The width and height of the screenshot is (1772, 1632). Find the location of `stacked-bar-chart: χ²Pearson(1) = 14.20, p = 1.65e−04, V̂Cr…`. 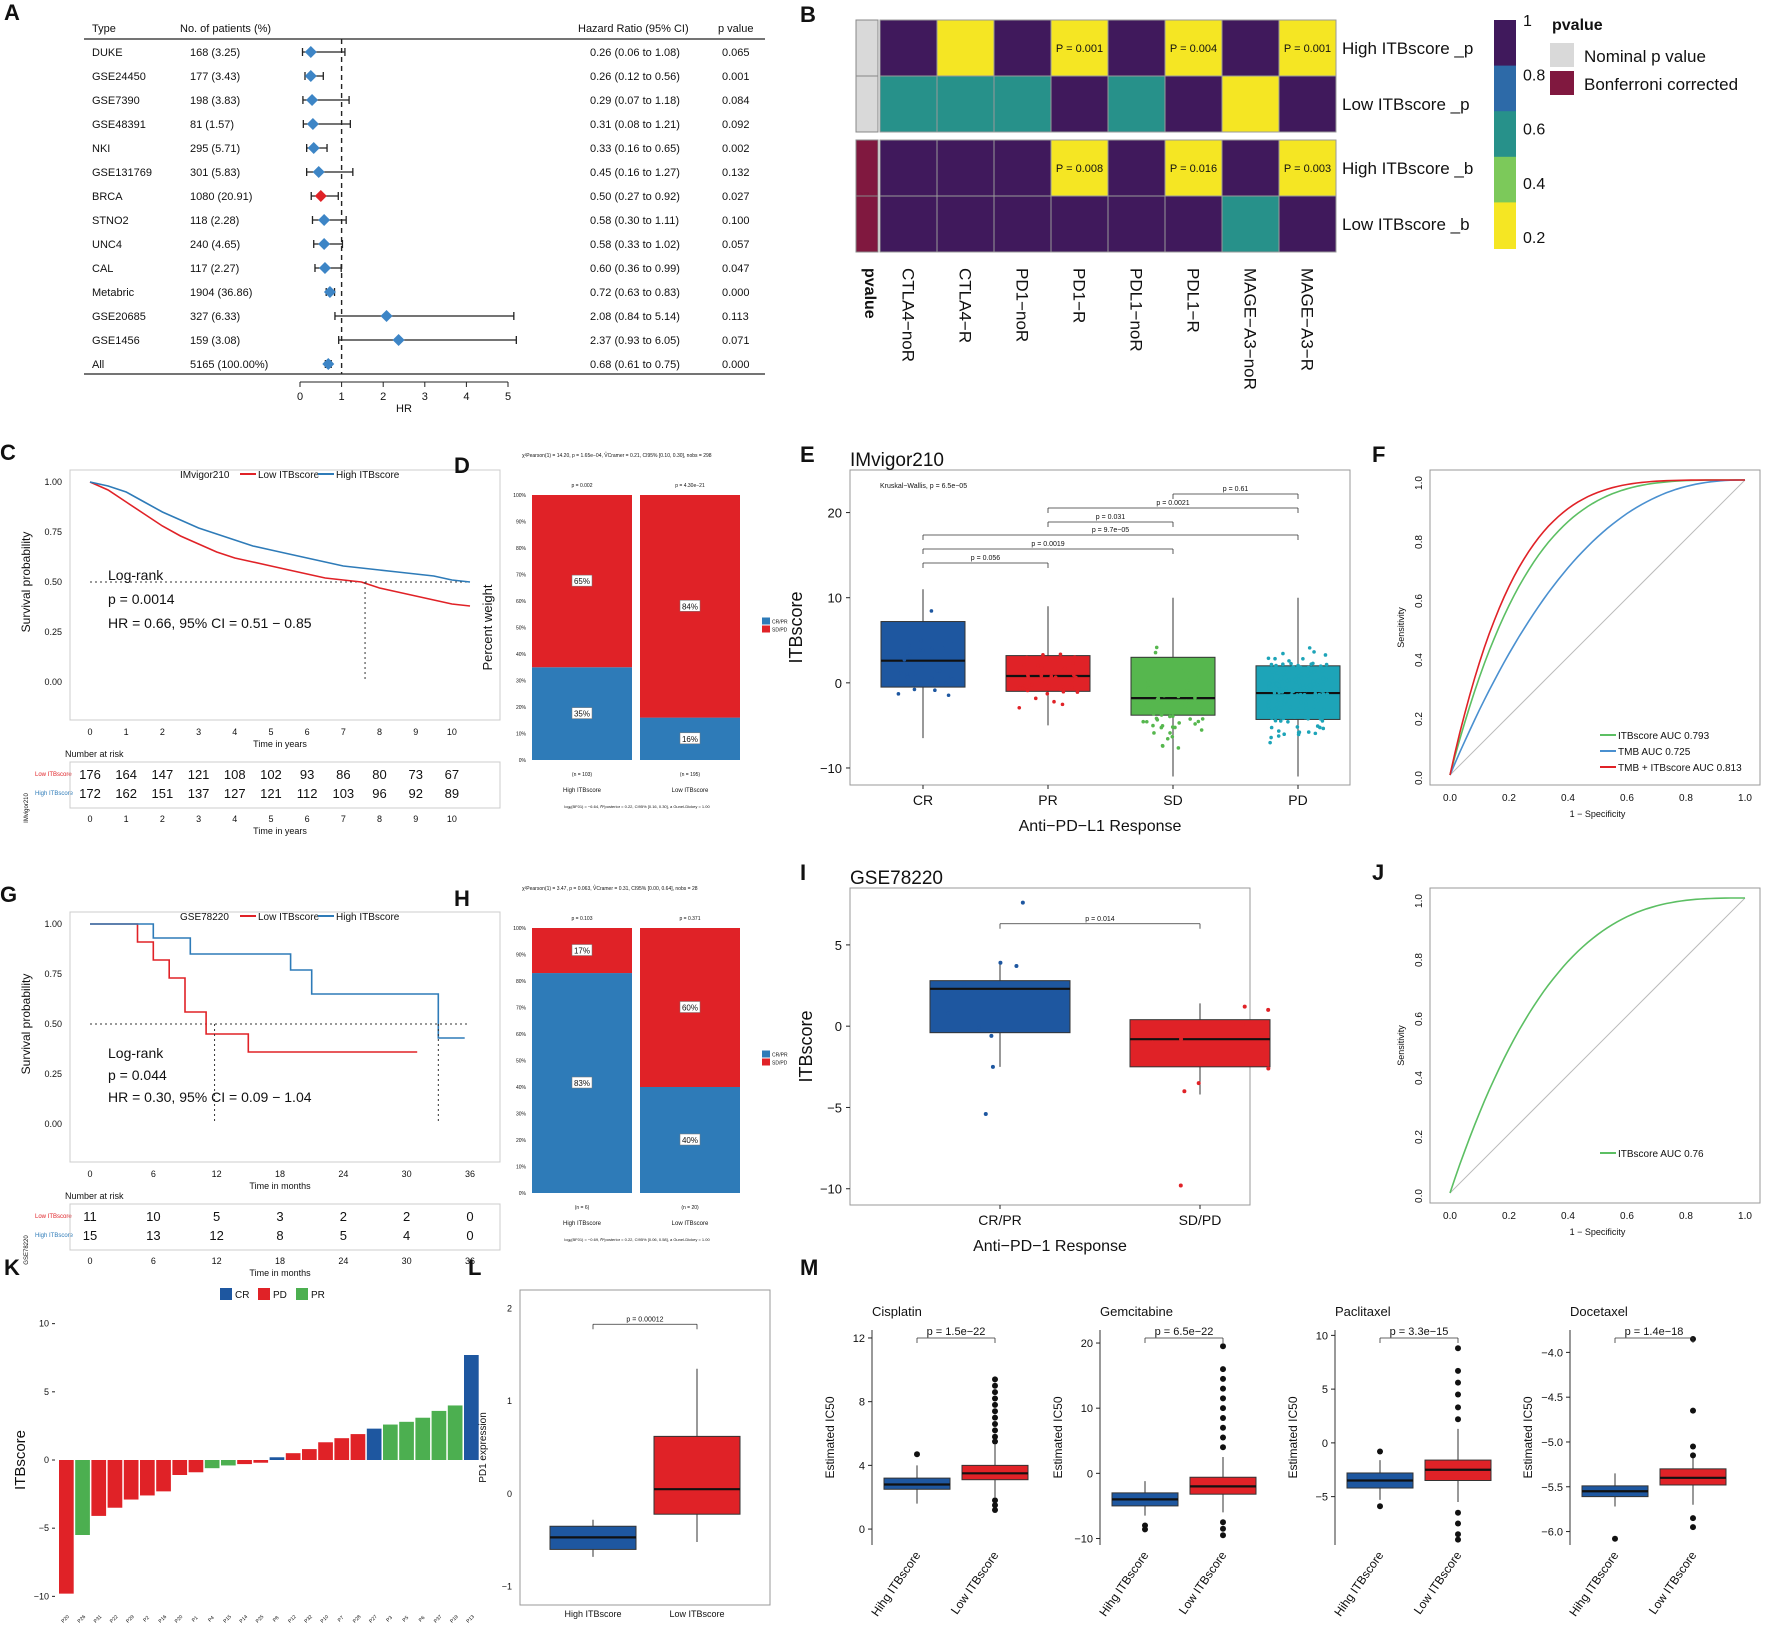

stacked-bar-chart: χ²Pearson(1) = 14.20, p = 1.65e−04, V̂Cr… is located at coordinates (634, 630).